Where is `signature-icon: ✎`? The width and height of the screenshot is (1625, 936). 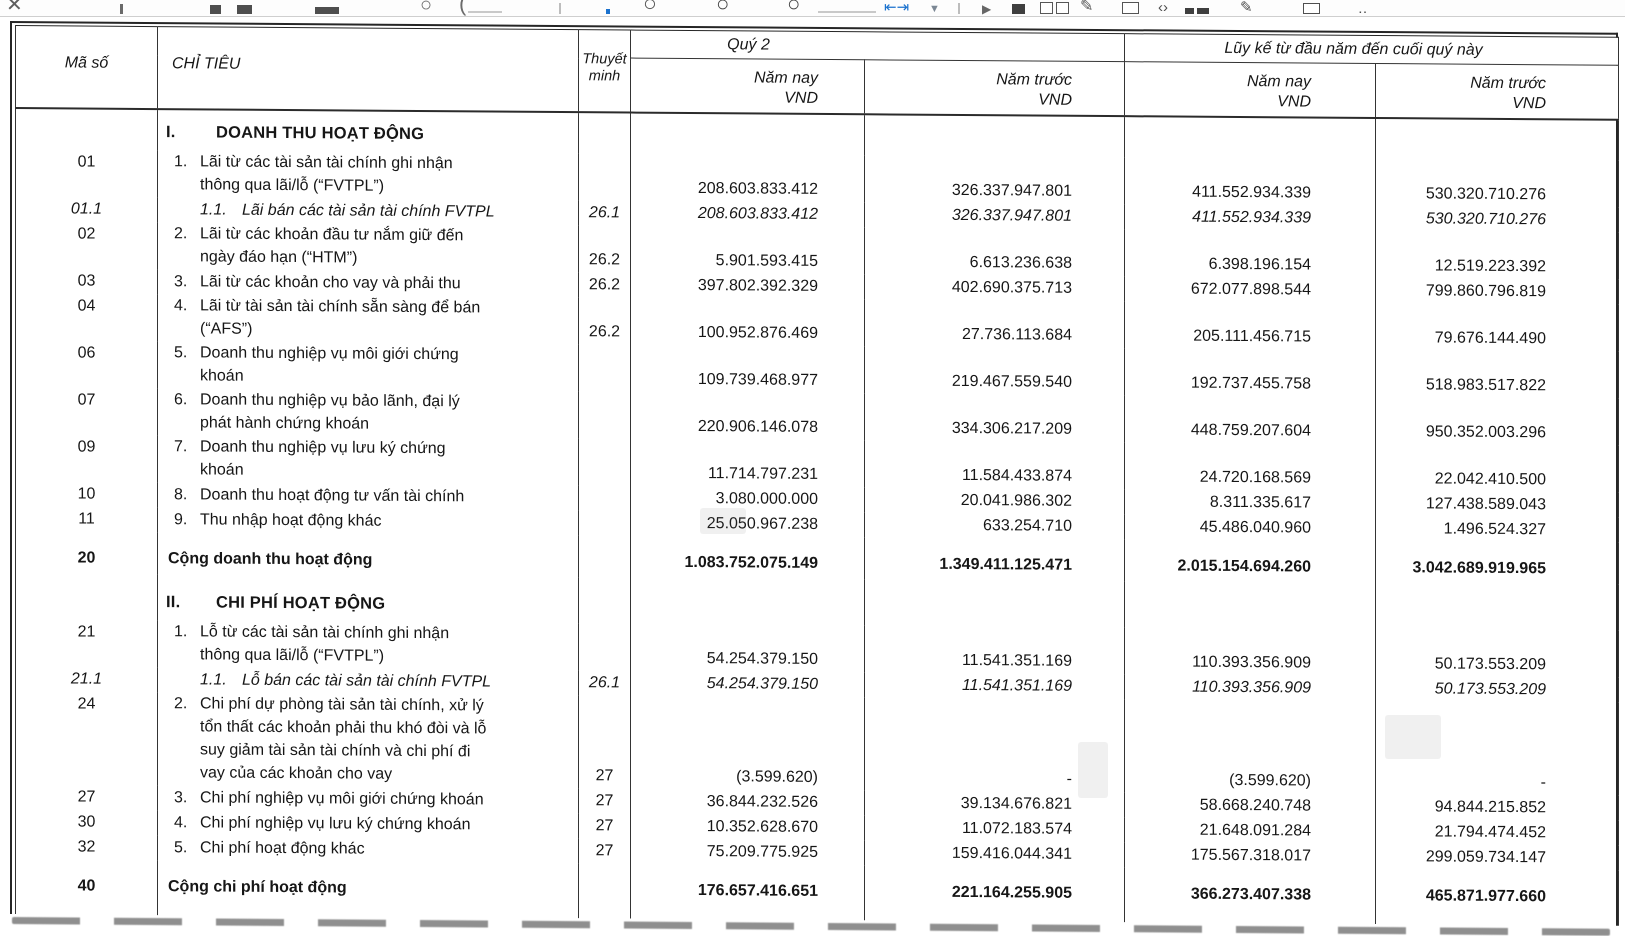 signature-icon: ✎ is located at coordinates (1246, 8).